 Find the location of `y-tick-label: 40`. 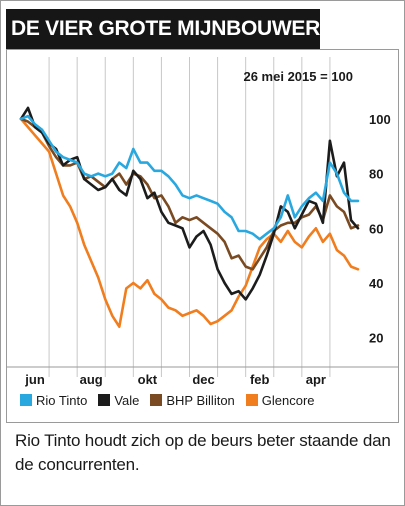

y-tick-label: 40 is located at coordinates (376, 283).